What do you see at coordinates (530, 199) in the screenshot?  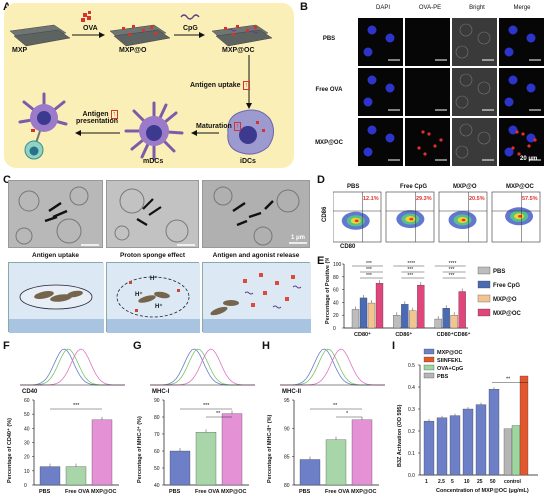 I see `flow-percent: 57.5%` at bounding box center [530, 199].